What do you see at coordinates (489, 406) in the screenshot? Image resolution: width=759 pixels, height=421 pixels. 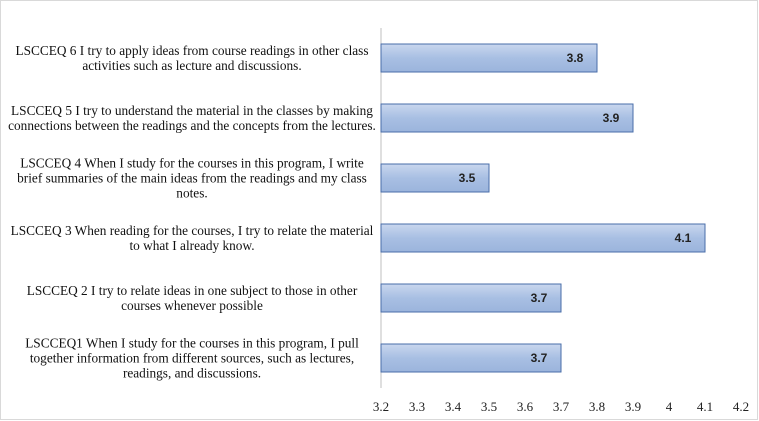 I see `x-tick-label: 3.5` at bounding box center [489, 406].